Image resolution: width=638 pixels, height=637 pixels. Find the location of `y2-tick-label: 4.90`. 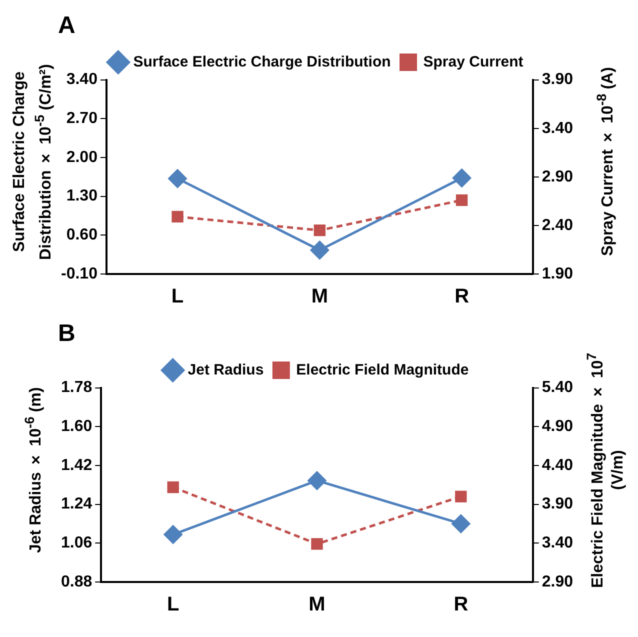

y2-tick-label: 4.90 is located at coordinates (558, 427).